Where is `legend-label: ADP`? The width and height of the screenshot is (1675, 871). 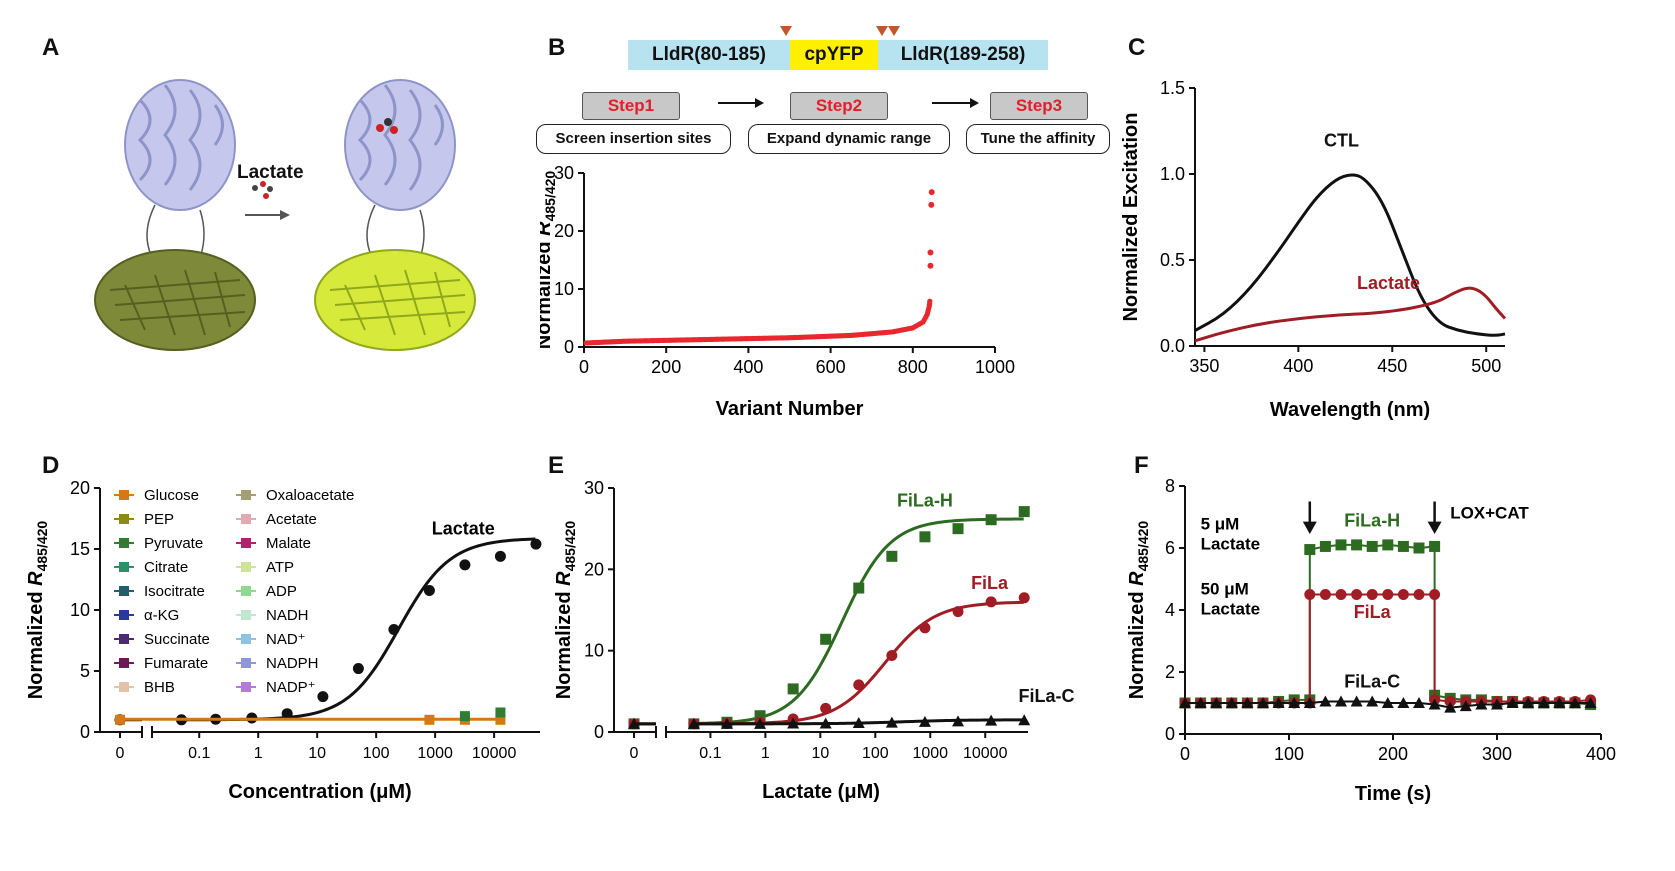
legend-label: ADP is located at coordinates (281, 591).